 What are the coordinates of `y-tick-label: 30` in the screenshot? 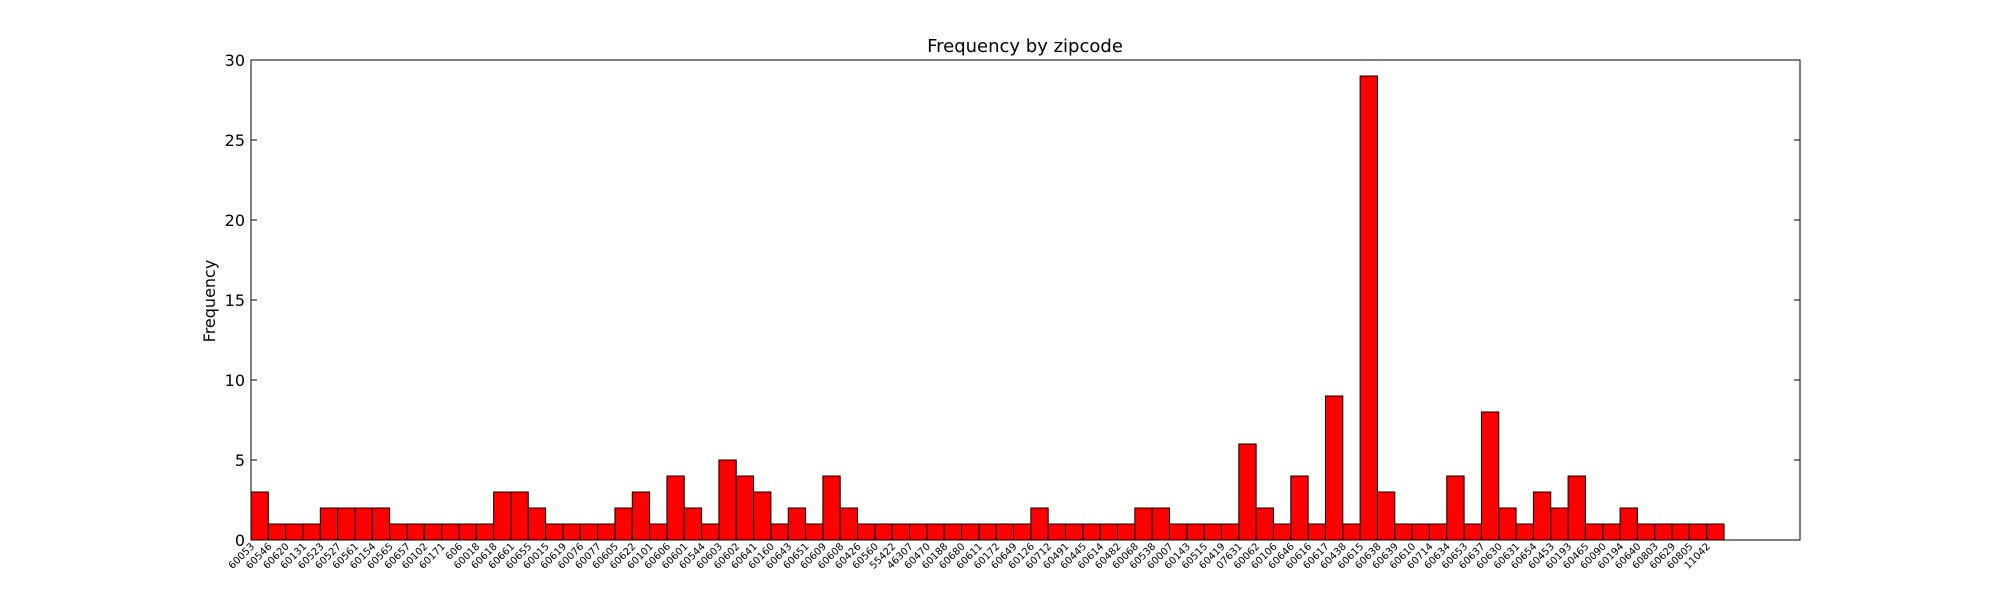 It's located at (235, 60).